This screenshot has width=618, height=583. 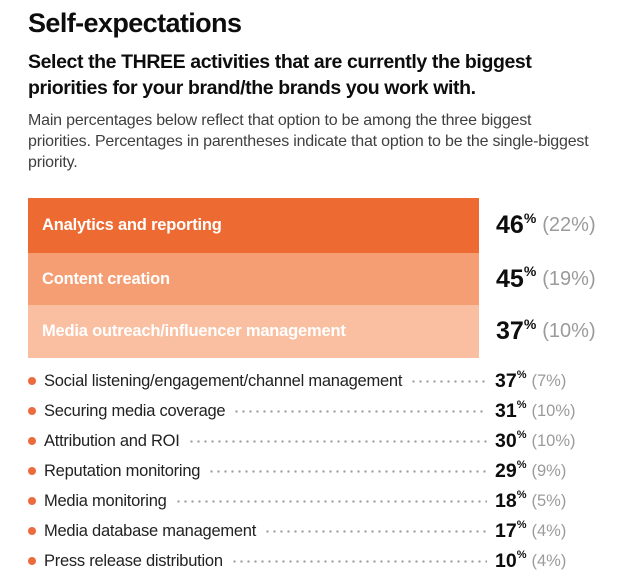 I want to click on value-number: 17, so click(x=506, y=530).